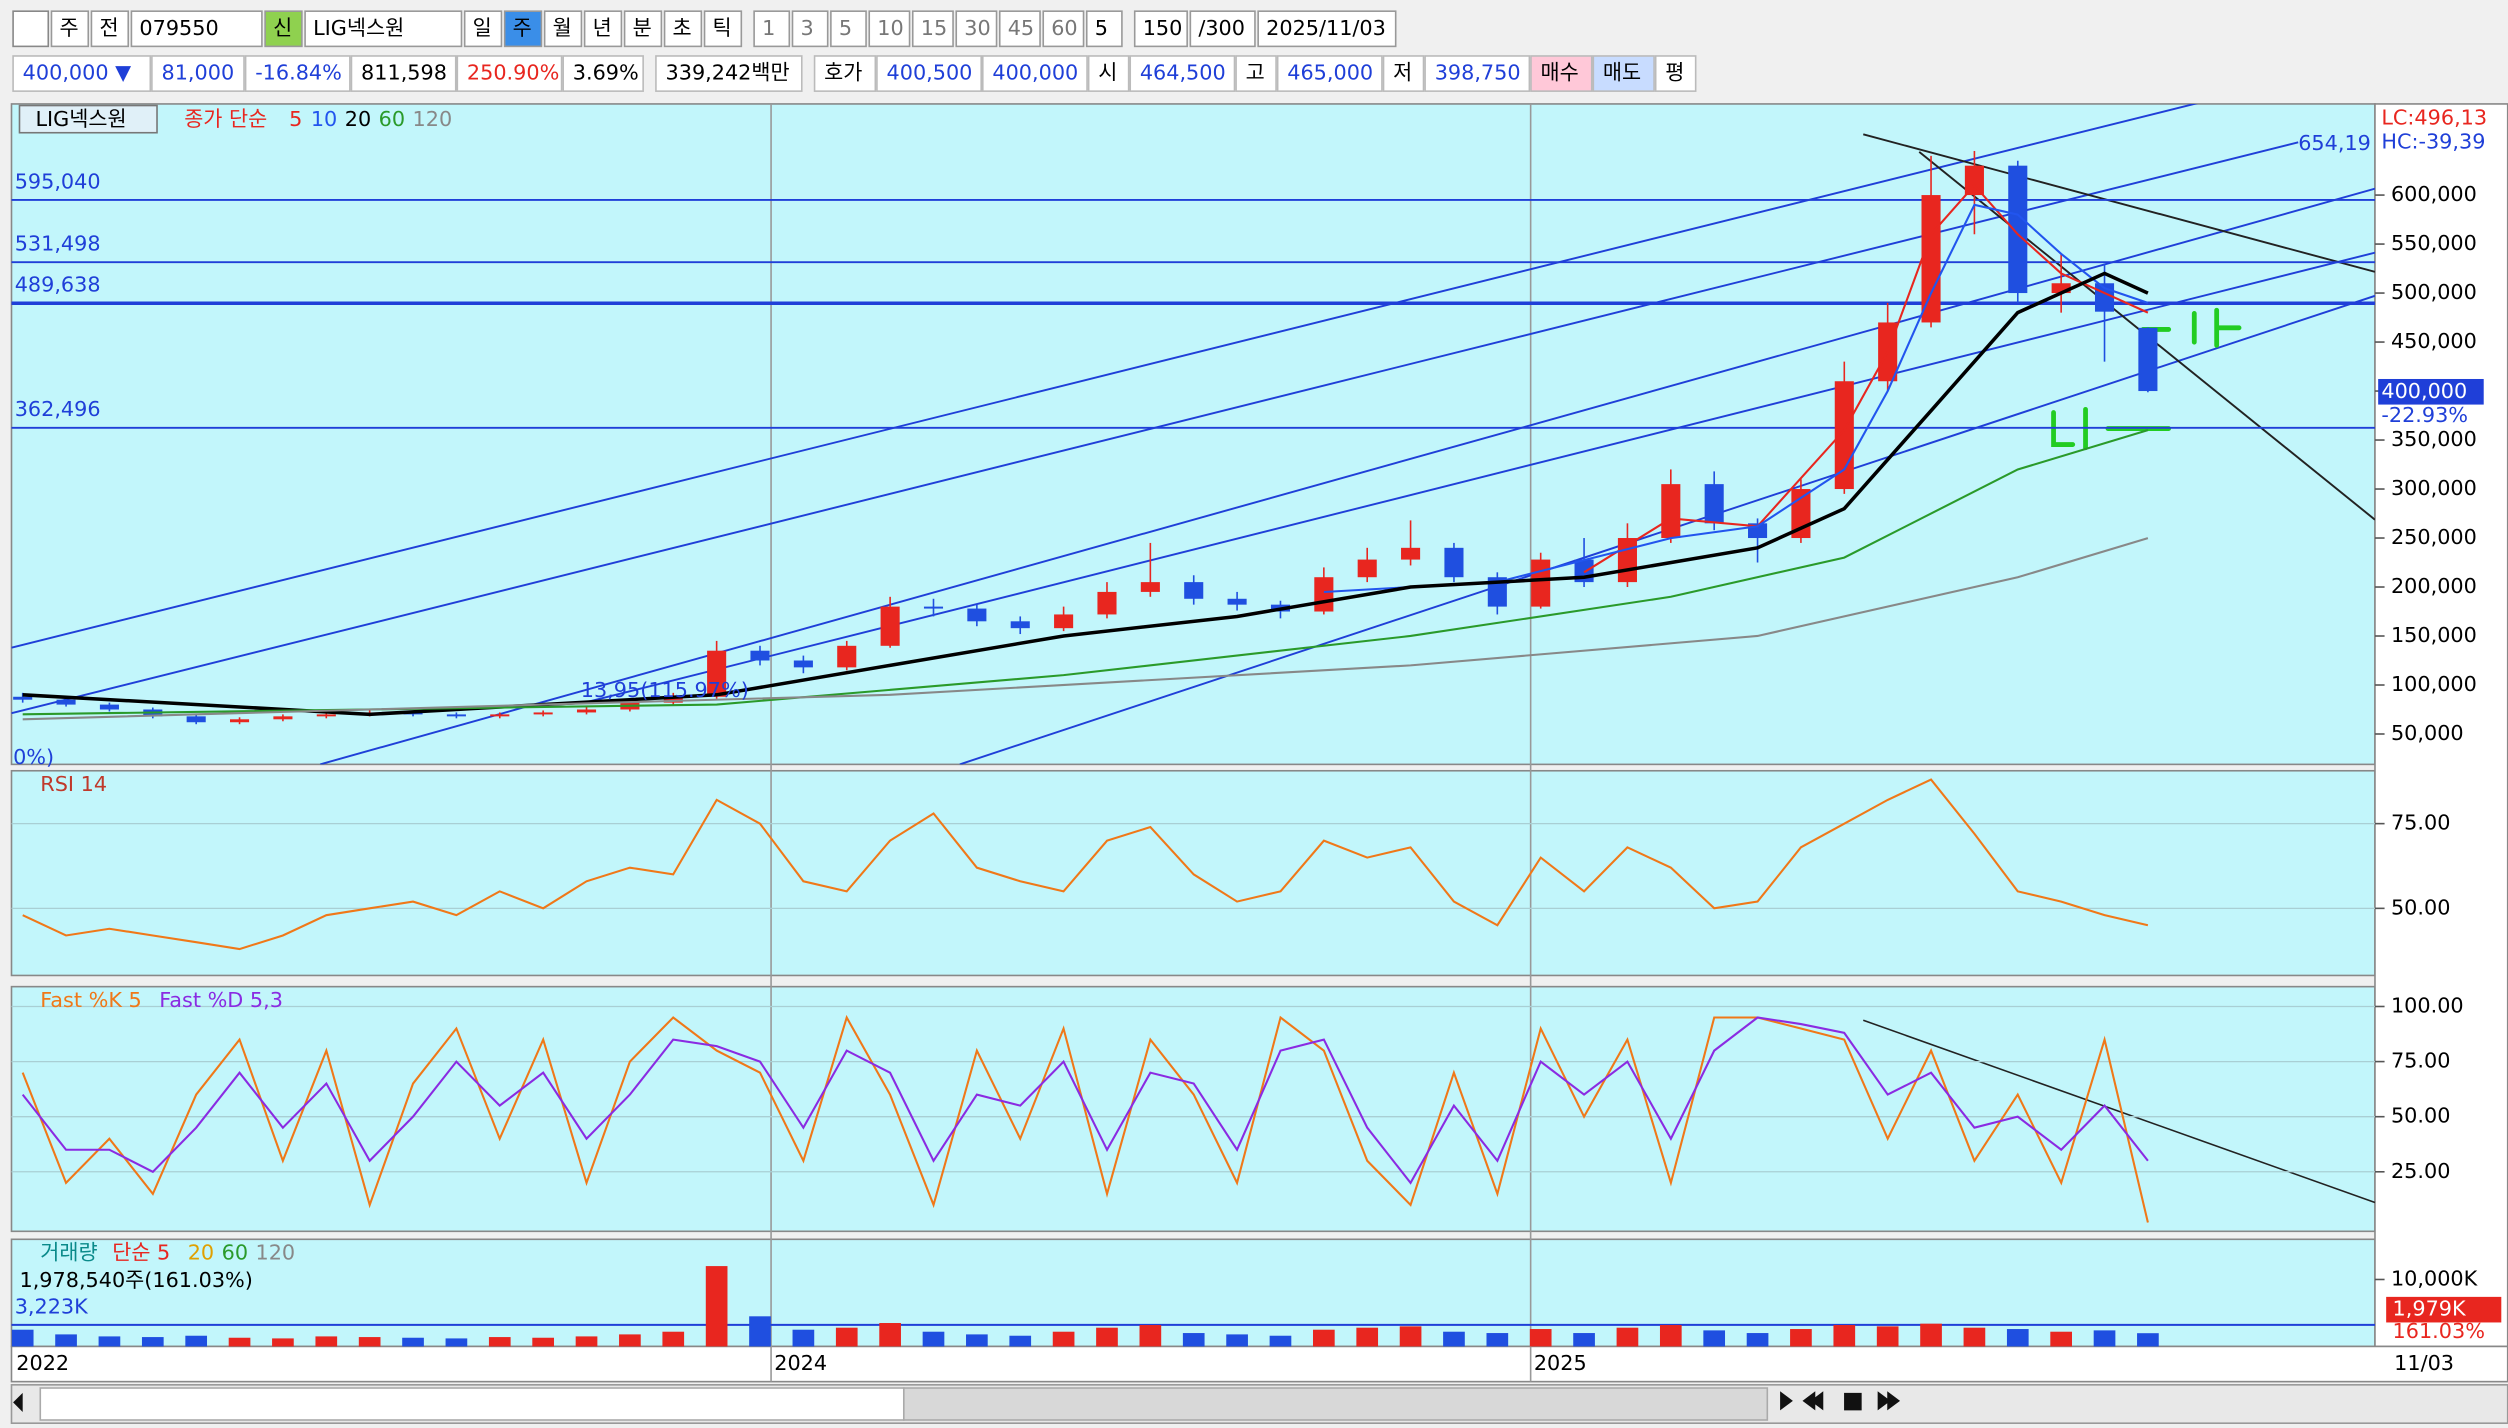  Describe the element at coordinates (1335, 1404) in the screenshot. I see `scroll-thumb` at that location.